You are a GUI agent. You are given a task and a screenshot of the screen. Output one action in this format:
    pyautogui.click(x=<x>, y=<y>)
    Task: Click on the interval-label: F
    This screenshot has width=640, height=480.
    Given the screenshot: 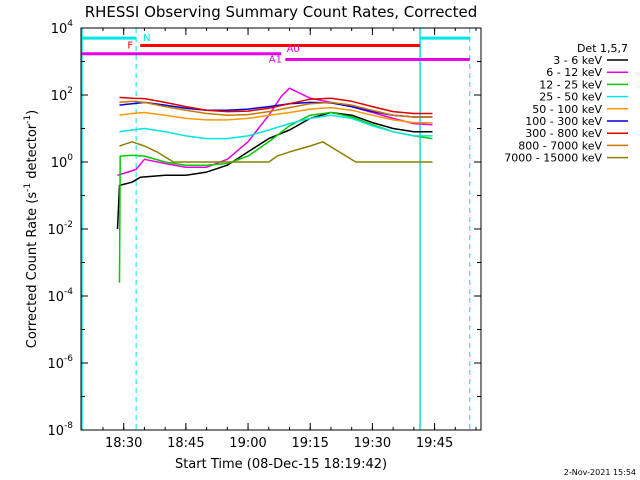 What is the action you would take?
    pyautogui.click(x=130, y=46)
    